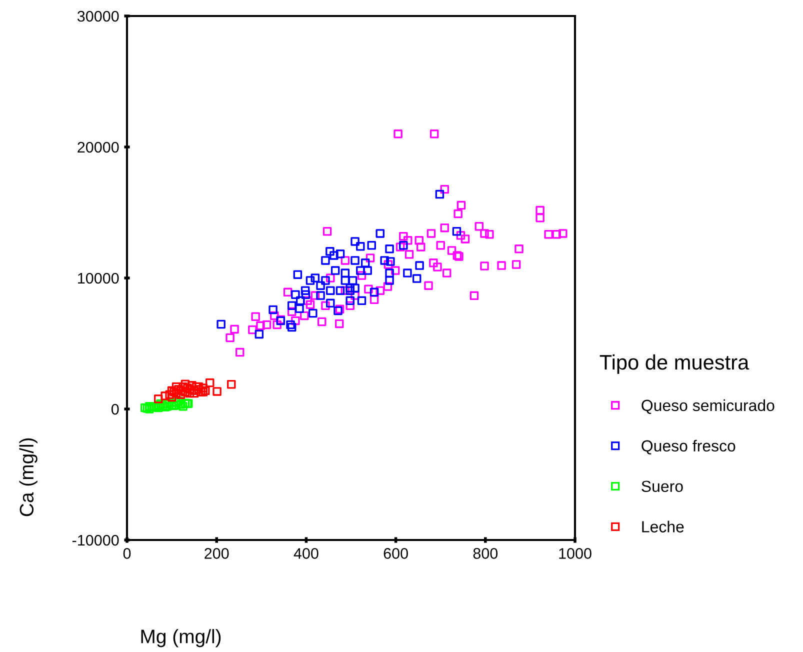 The height and width of the screenshot is (652, 803). Describe the element at coordinates (95, 540) in the screenshot. I see `y-tick-label: -10000` at that location.